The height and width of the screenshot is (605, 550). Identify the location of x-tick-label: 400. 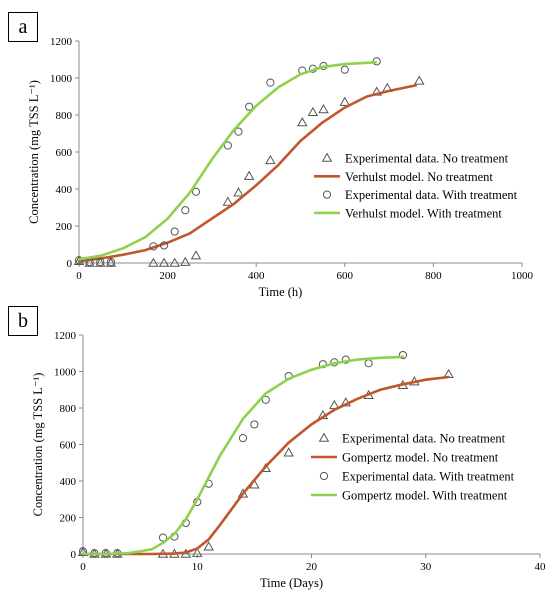
(256, 276).